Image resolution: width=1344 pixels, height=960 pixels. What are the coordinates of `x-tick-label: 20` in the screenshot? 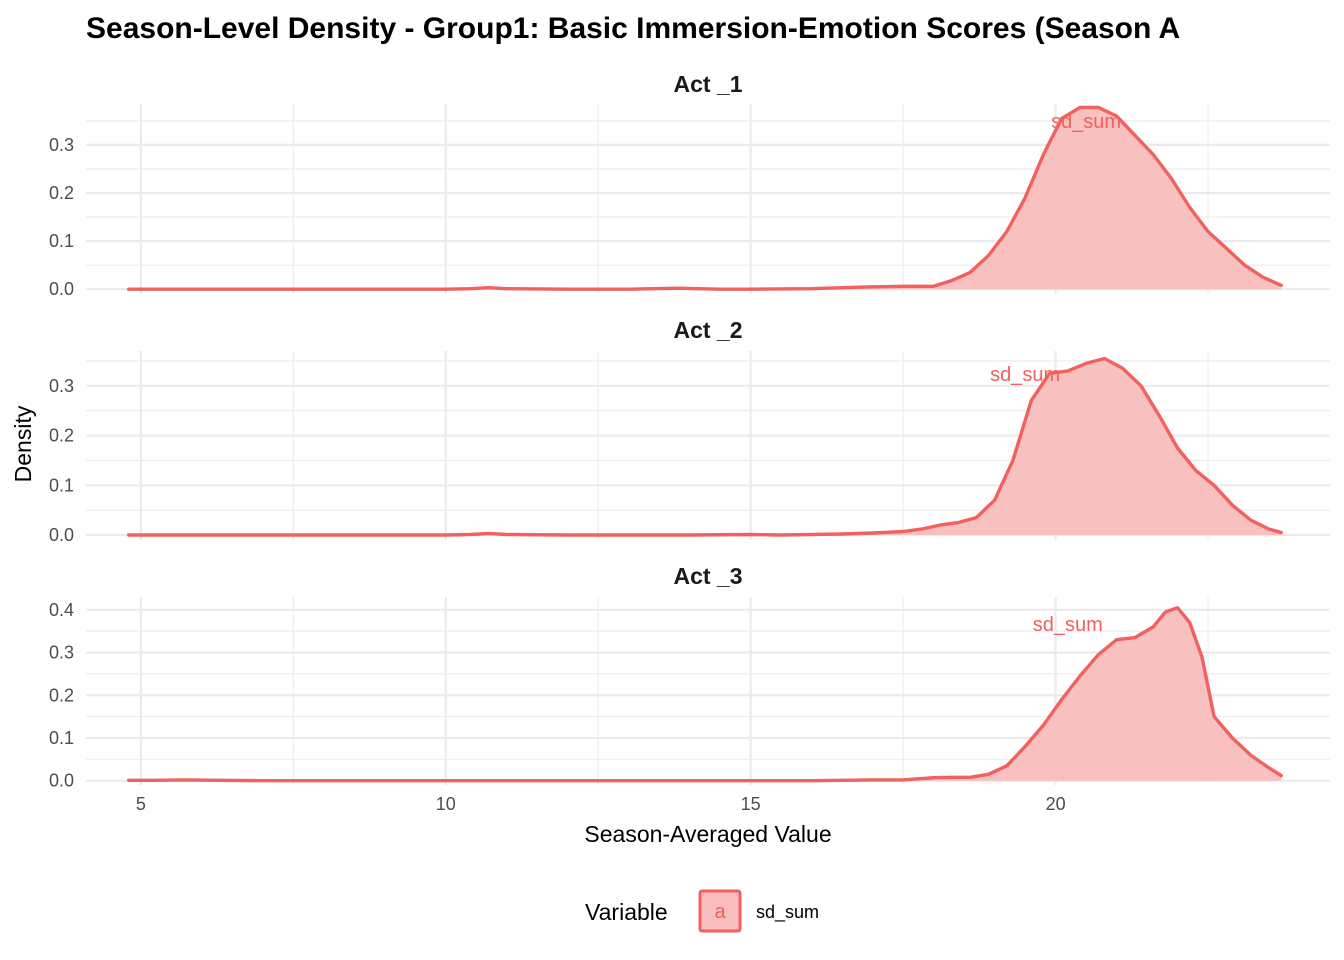 It's located at (1056, 804).